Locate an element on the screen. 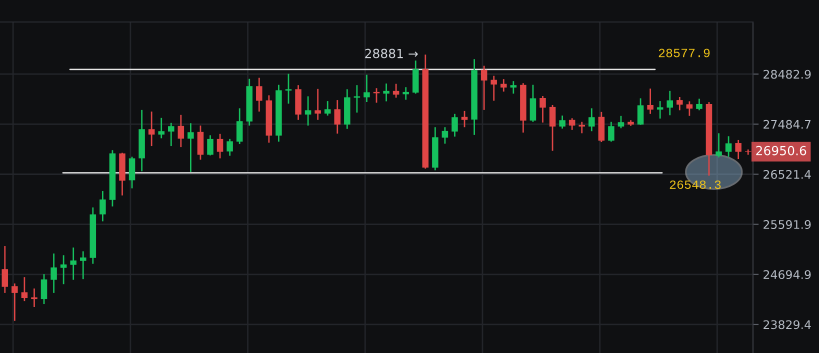 The image size is (819, 353). ref-line-label: 26548.3 is located at coordinates (695, 184).